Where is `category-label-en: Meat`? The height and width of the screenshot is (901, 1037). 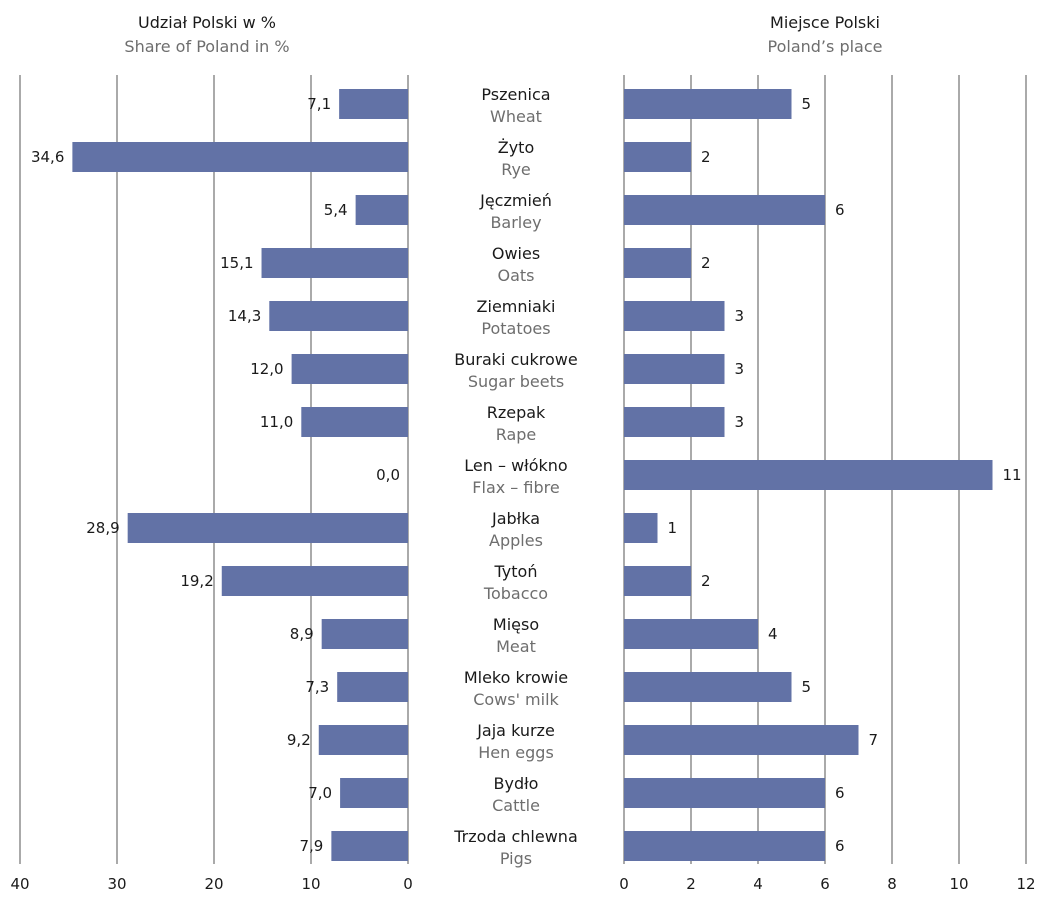
category-label-en: Meat is located at coordinates (516, 646).